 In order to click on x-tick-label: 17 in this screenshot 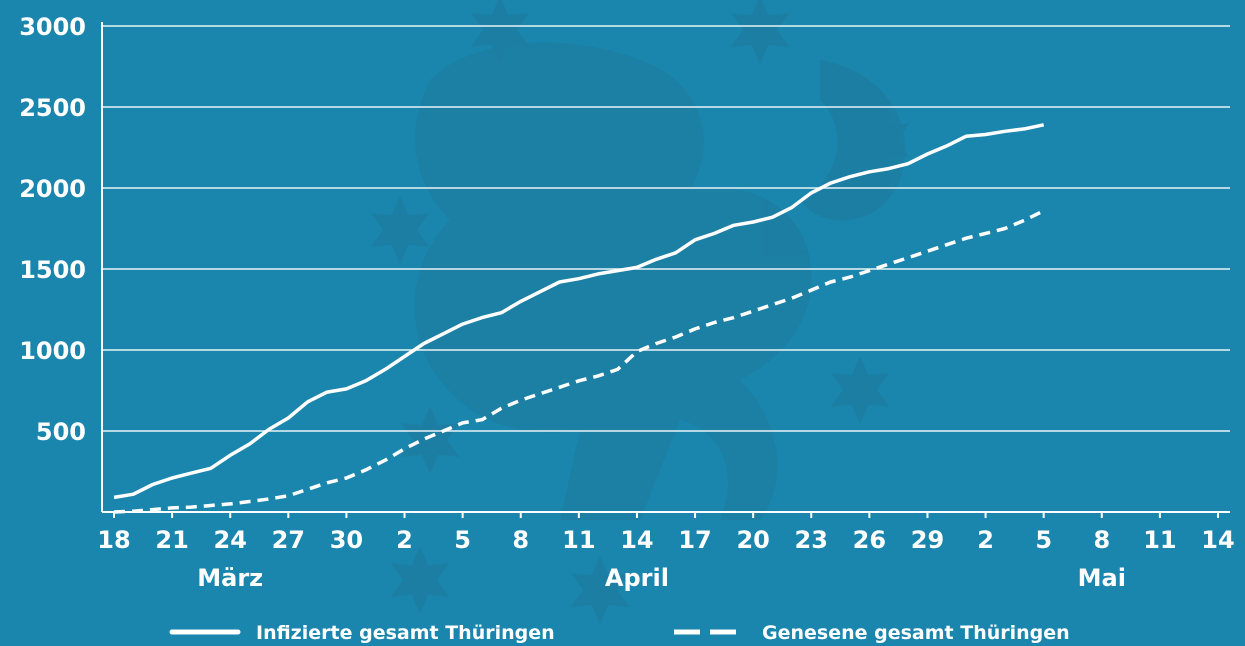, I will do `click(694, 540)`.